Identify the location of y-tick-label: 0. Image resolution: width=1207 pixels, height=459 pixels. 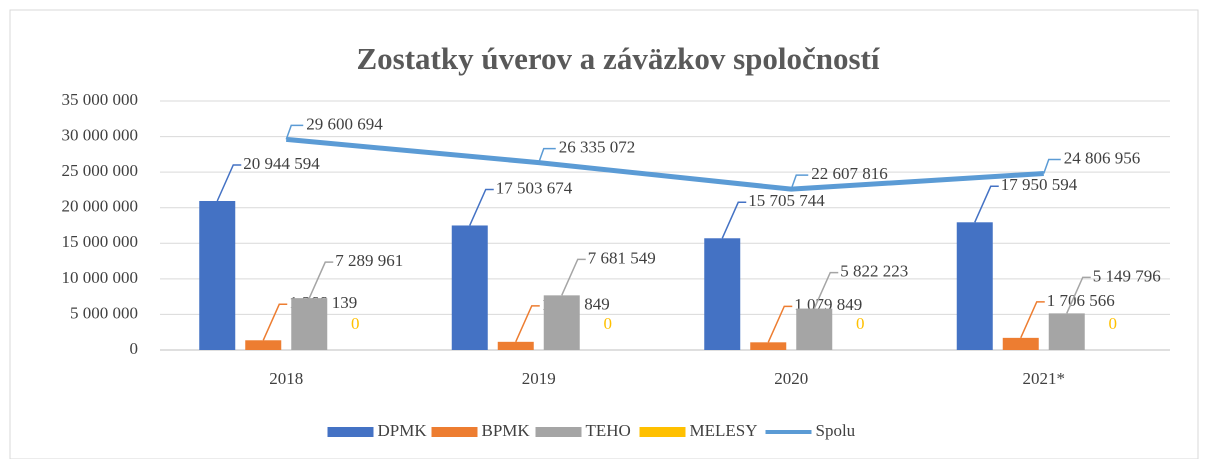
(134, 348).